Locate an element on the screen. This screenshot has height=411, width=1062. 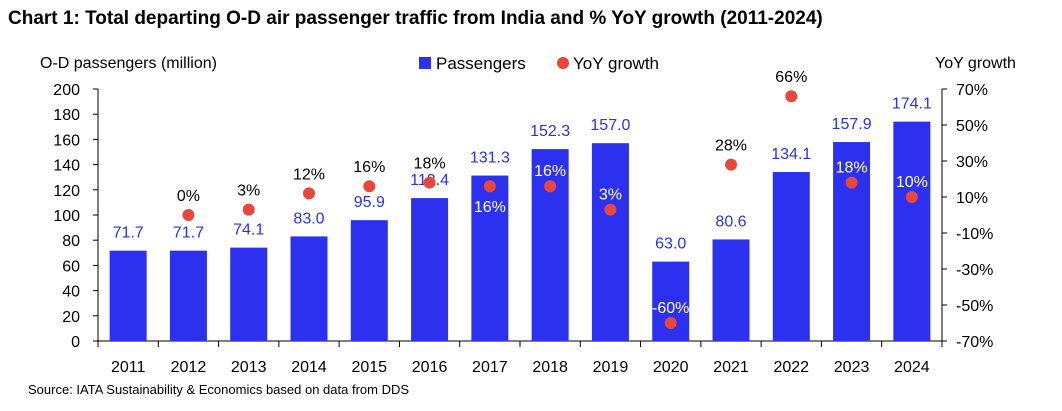
y2-tick-label: 10% is located at coordinates (972, 198).